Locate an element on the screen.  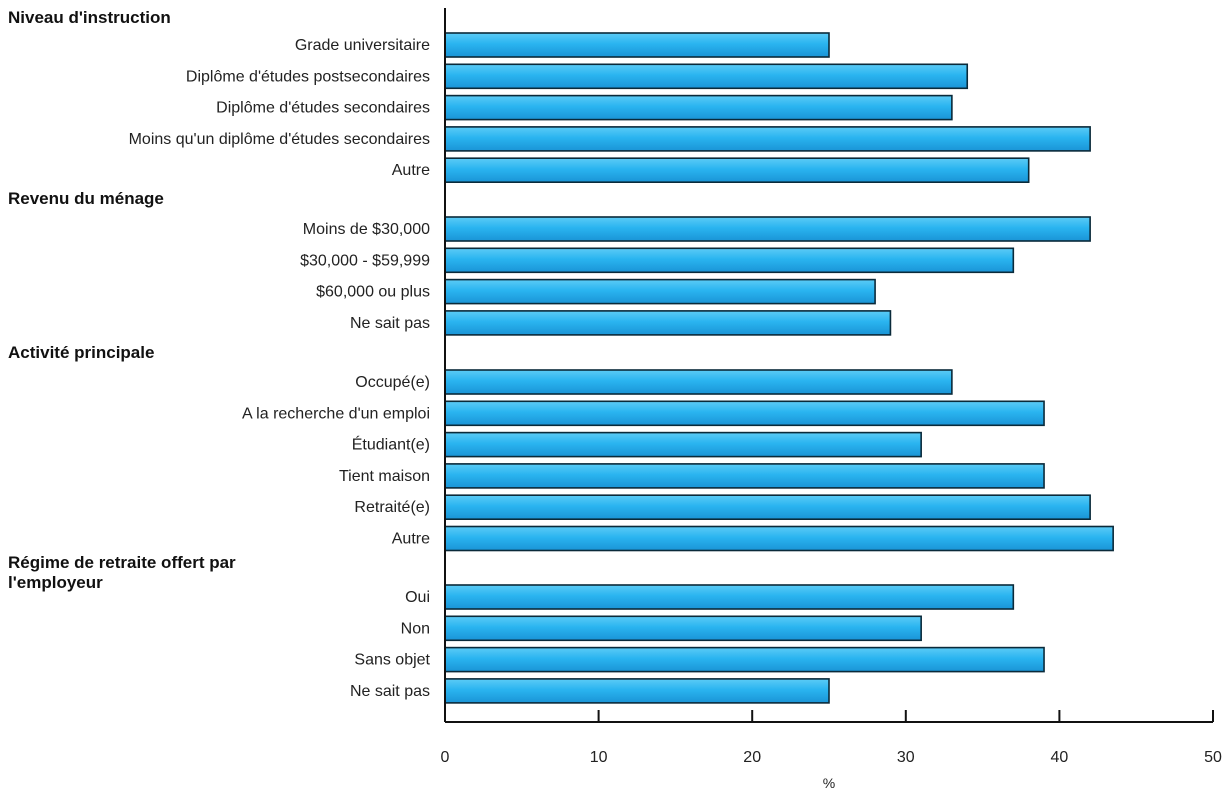
category-label: Étudiant(e) is located at coordinates (391, 444).